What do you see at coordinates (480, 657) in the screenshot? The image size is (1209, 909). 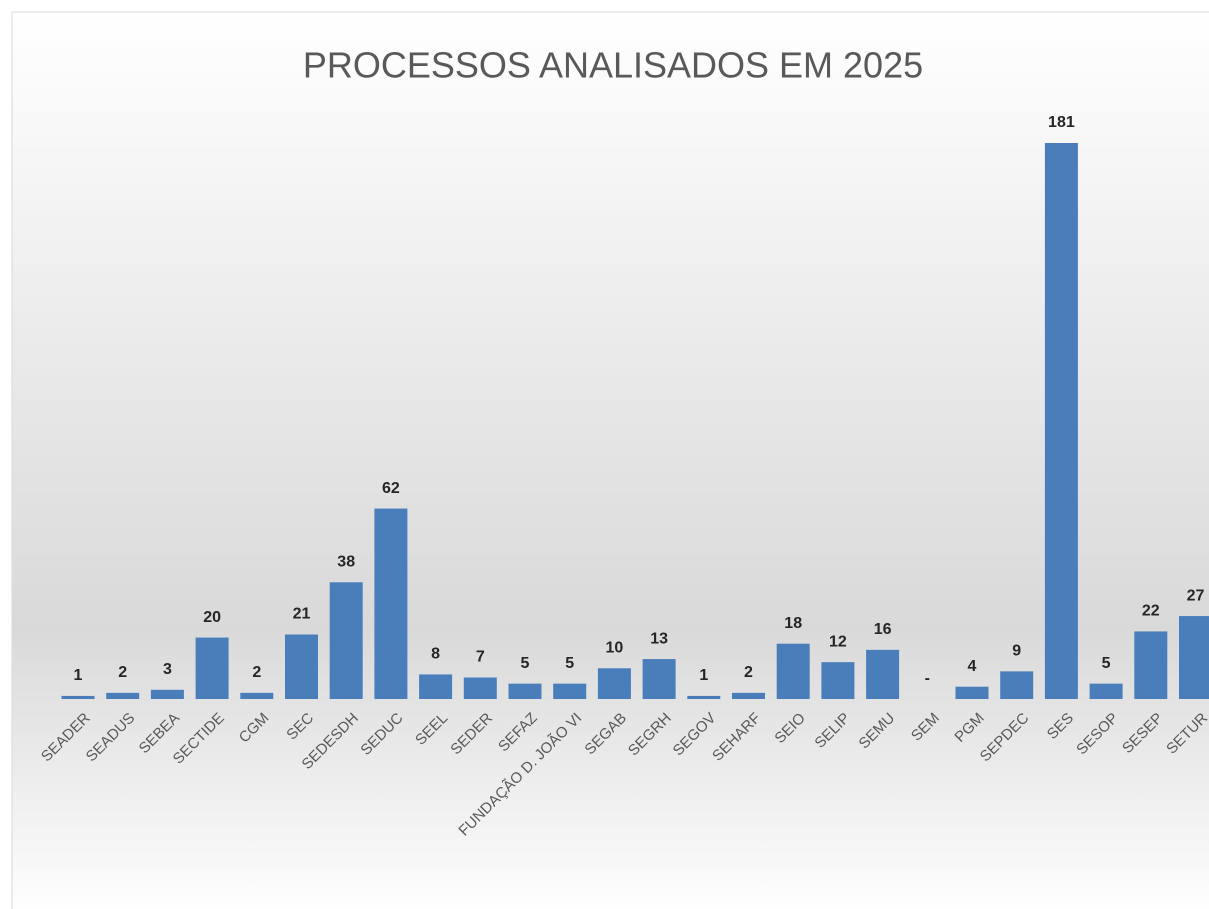 I see `data-label: 7` at bounding box center [480, 657].